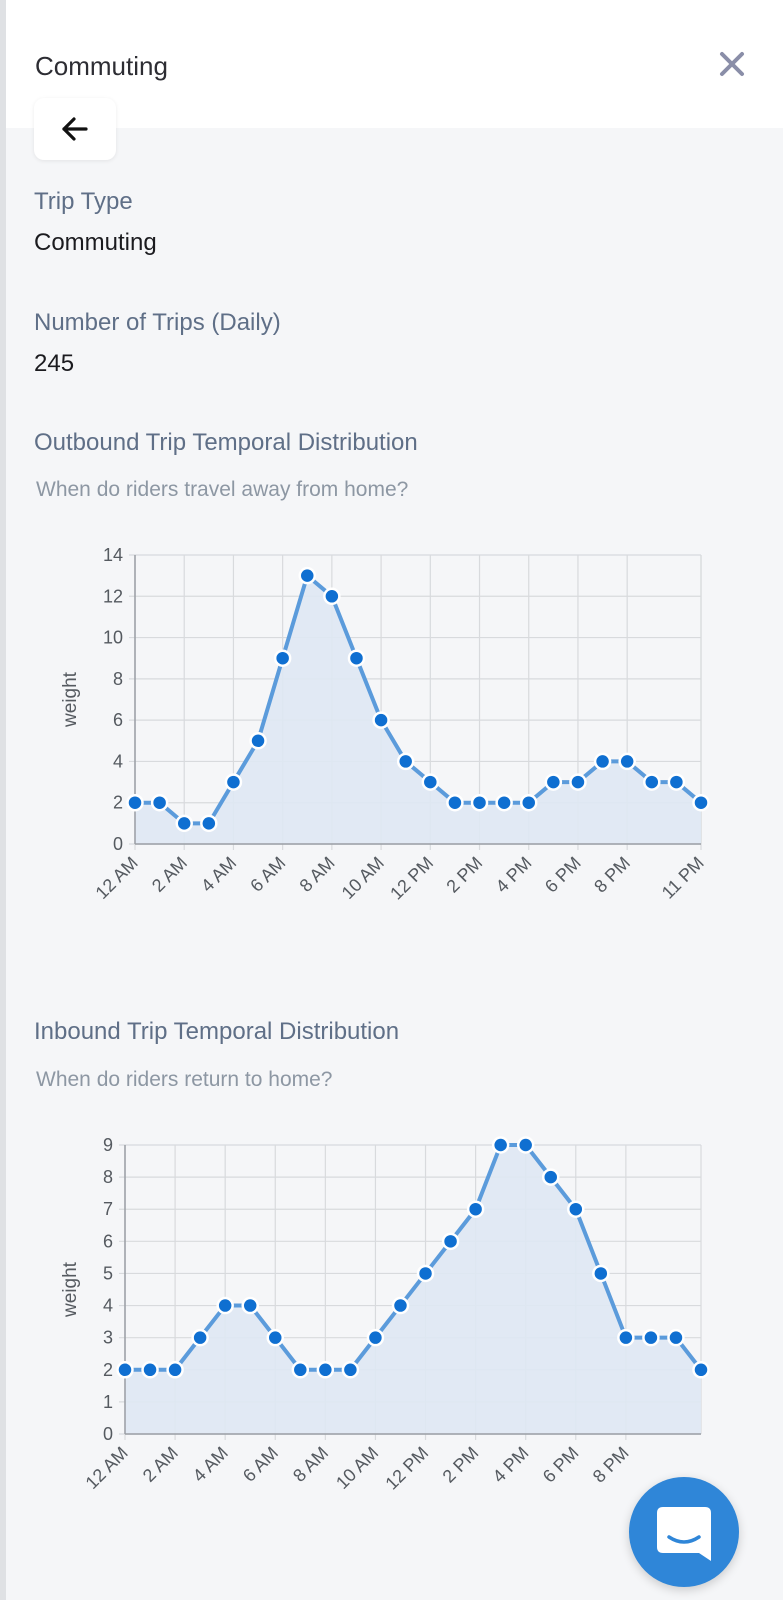  I want to click on panel-title: Commuting, so click(101, 66).